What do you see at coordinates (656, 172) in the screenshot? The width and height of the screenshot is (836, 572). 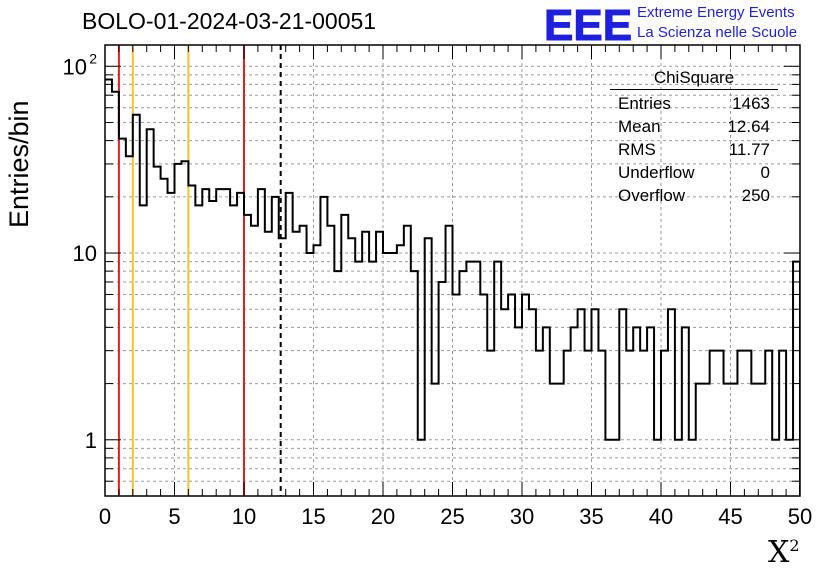 I see `stats-label: Underflow` at bounding box center [656, 172].